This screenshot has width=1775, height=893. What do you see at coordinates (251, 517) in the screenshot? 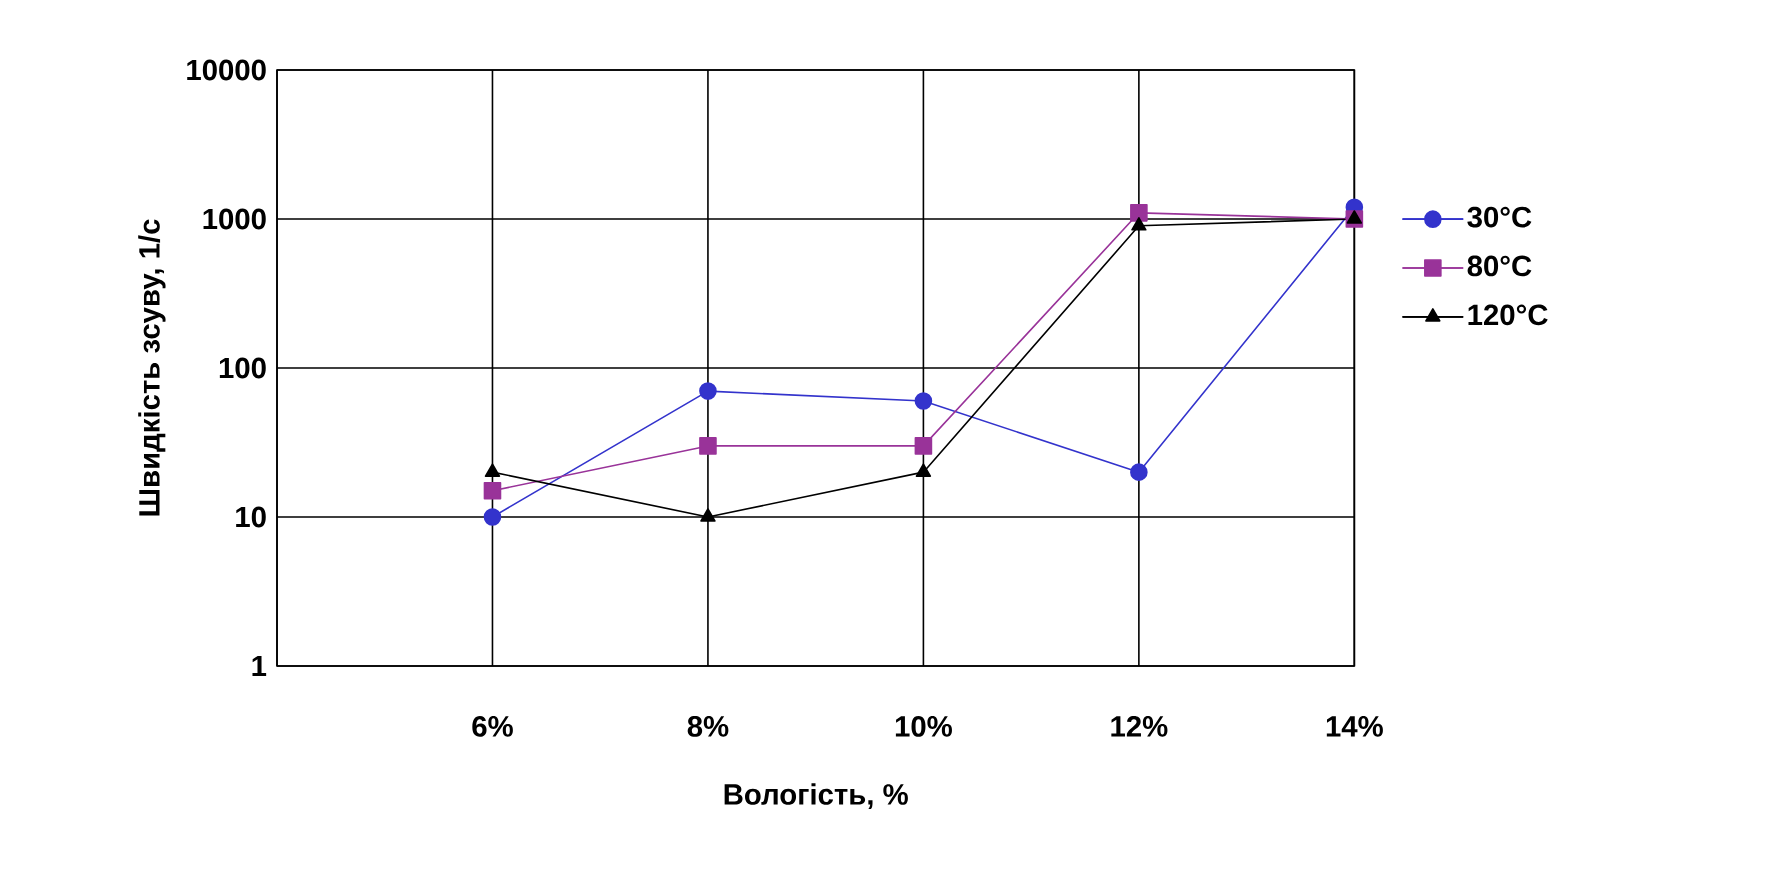
I see `y-tick-label: 10` at bounding box center [251, 517].